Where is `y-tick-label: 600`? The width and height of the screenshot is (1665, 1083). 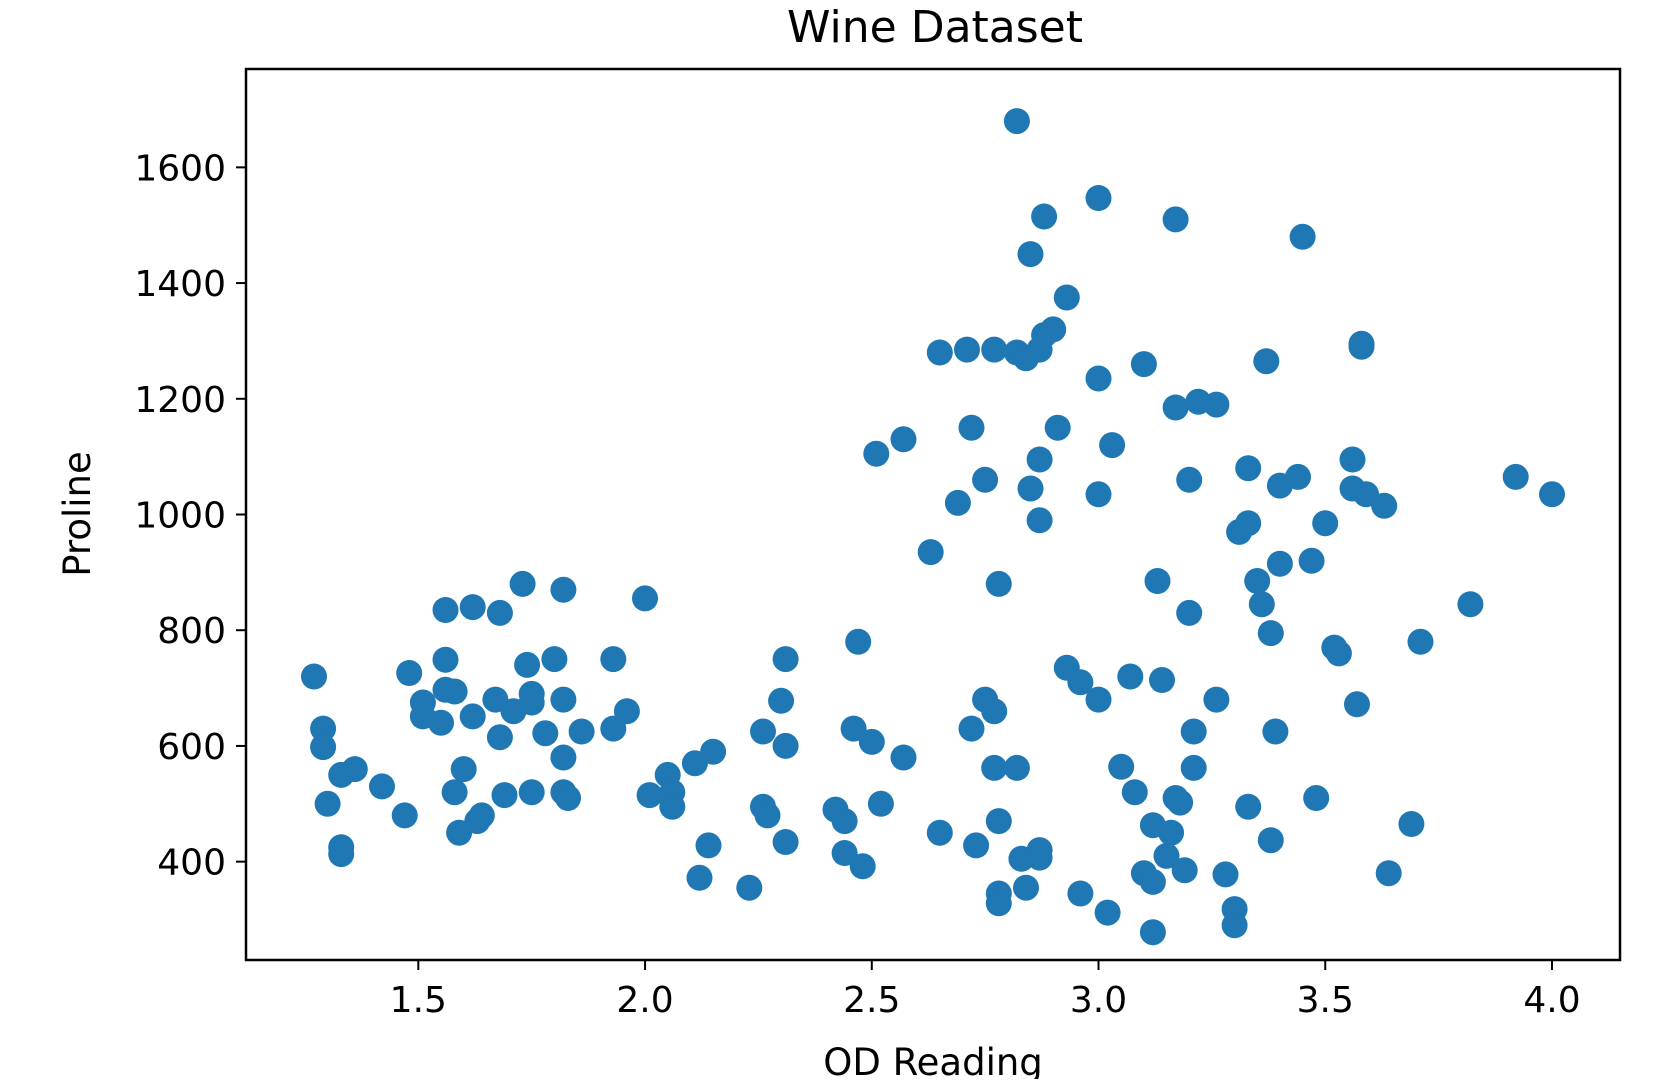
y-tick-label: 600 is located at coordinates (191, 747).